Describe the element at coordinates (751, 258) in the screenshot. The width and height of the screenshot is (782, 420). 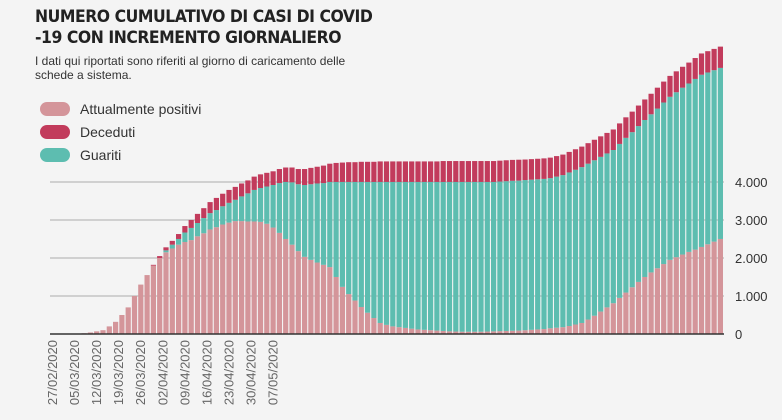
I see `y-tick-label: 2.000` at that location.